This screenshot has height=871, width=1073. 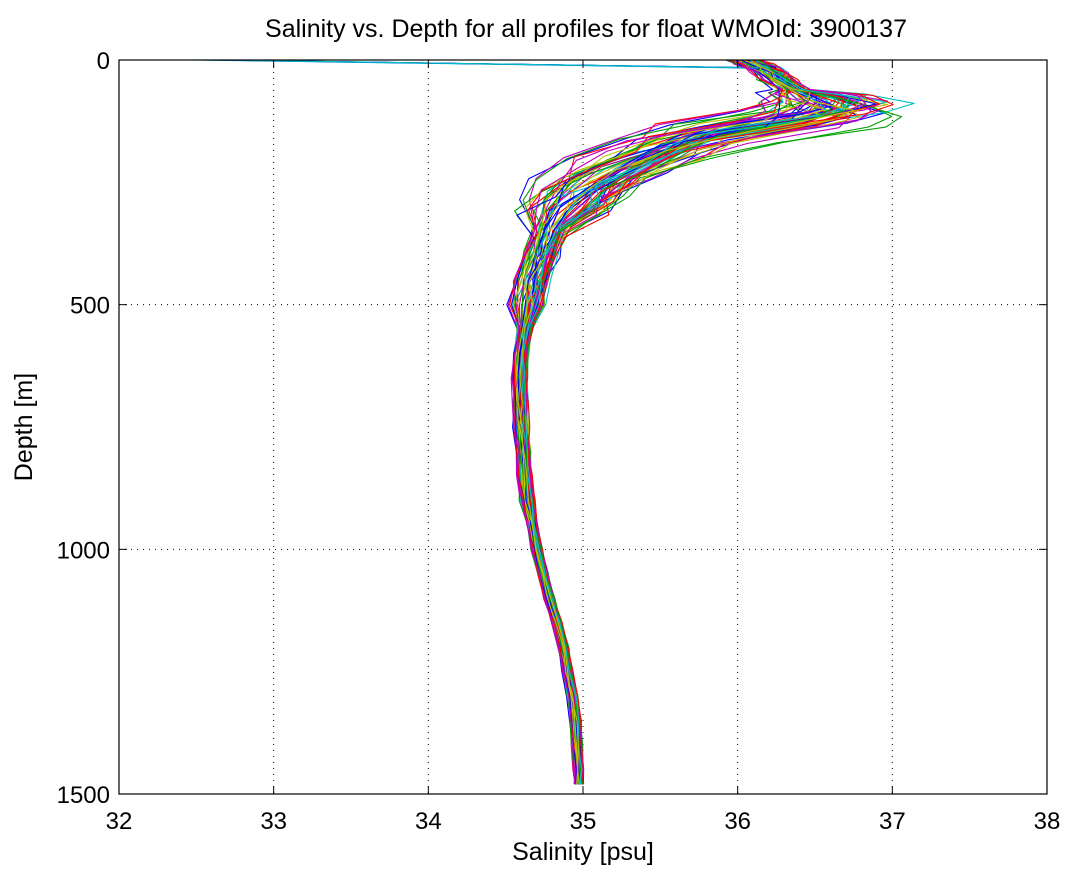 What do you see at coordinates (737, 821) in the screenshot?
I see `x-tick-label: 36` at bounding box center [737, 821].